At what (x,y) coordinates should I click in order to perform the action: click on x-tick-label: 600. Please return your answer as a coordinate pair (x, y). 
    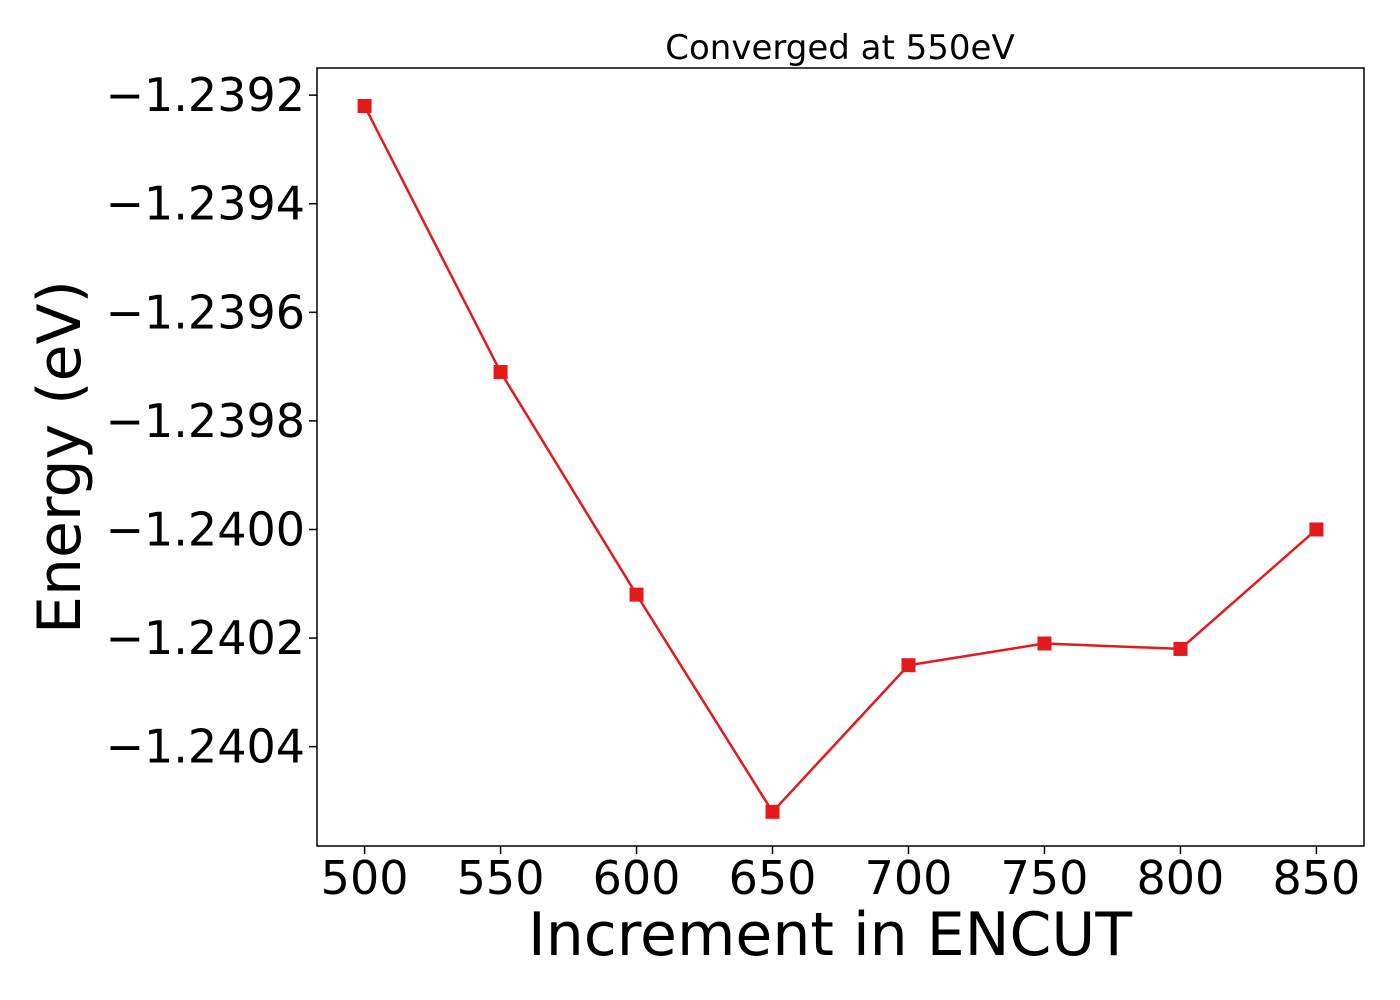
    Looking at the image, I should click on (637, 878).